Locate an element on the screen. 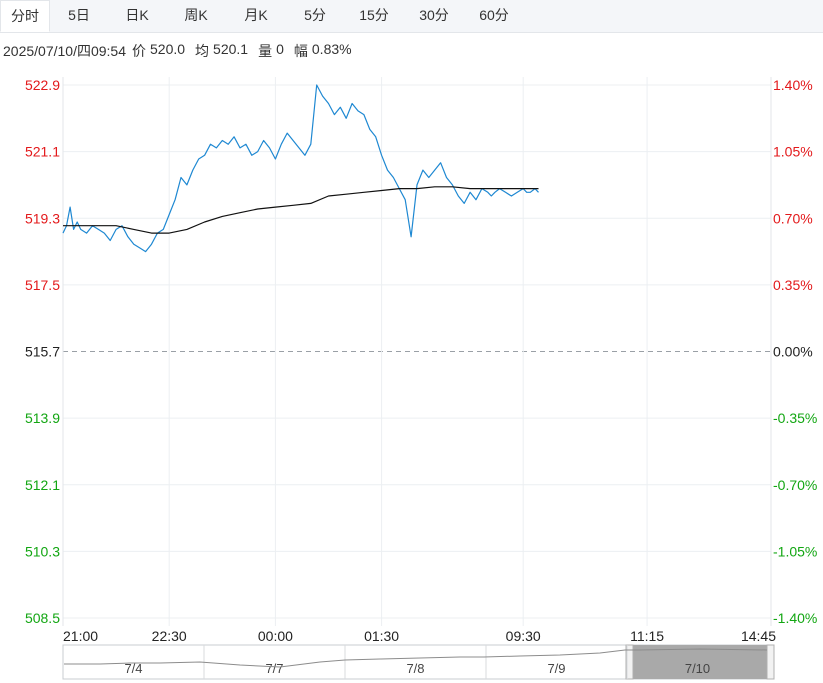  chart-period-tabs: 分时 5日 日K 周K 月K 5分 15分 30分 60分 is located at coordinates (411, 16).